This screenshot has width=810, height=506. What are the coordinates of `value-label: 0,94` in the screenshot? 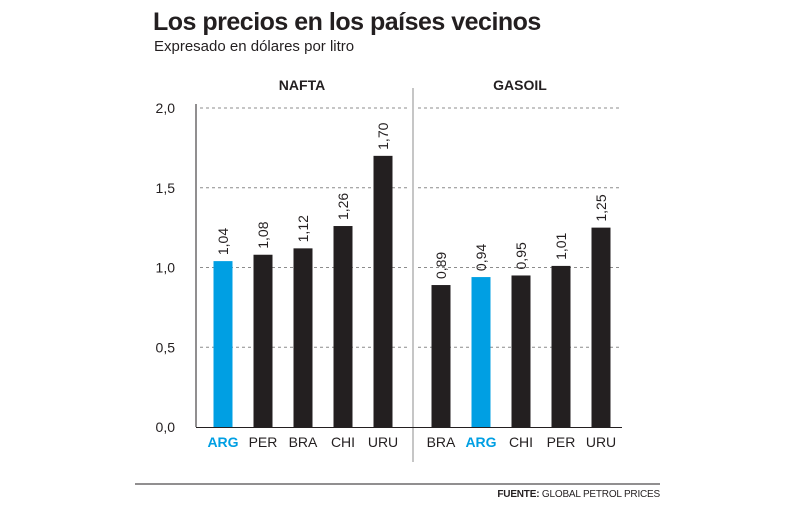 It's located at (481, 257).